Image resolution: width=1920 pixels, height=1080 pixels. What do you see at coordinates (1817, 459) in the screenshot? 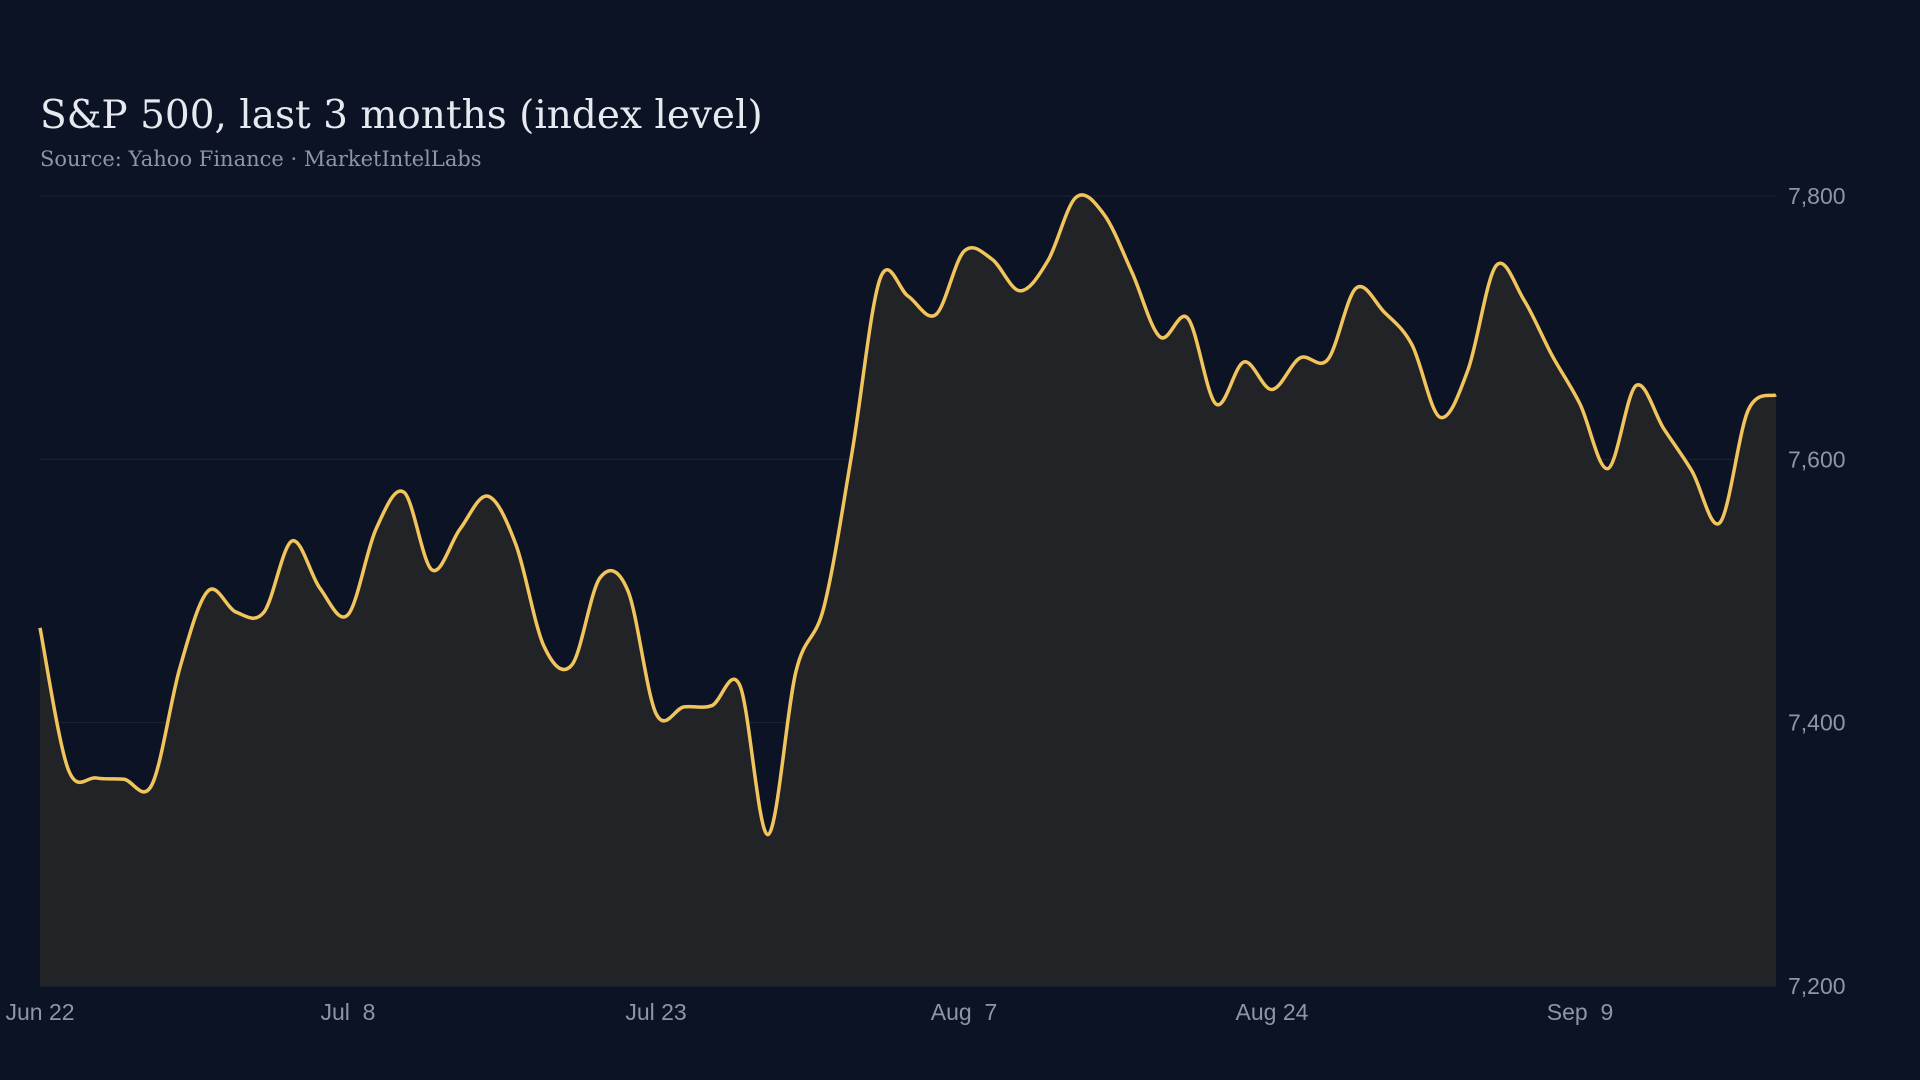
I see `y-tick-label: 7,600` at bounding box center [1817, 459].